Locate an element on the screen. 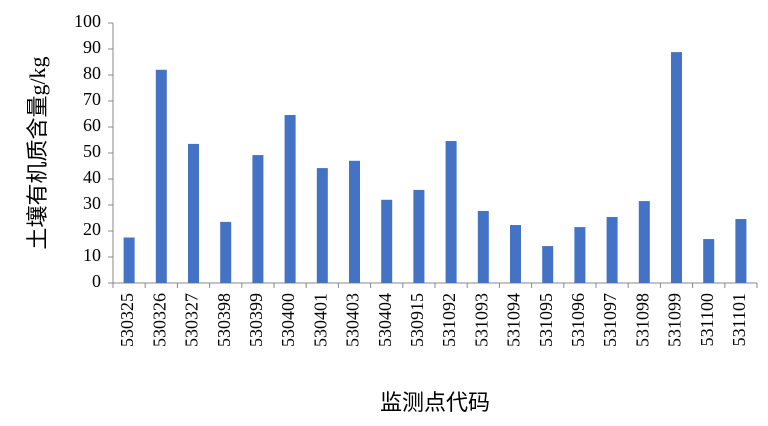 Image resolution: width=768 pixels, height=426 pixels. x-tick-label: 530399 is located at coordinates (256, 320).